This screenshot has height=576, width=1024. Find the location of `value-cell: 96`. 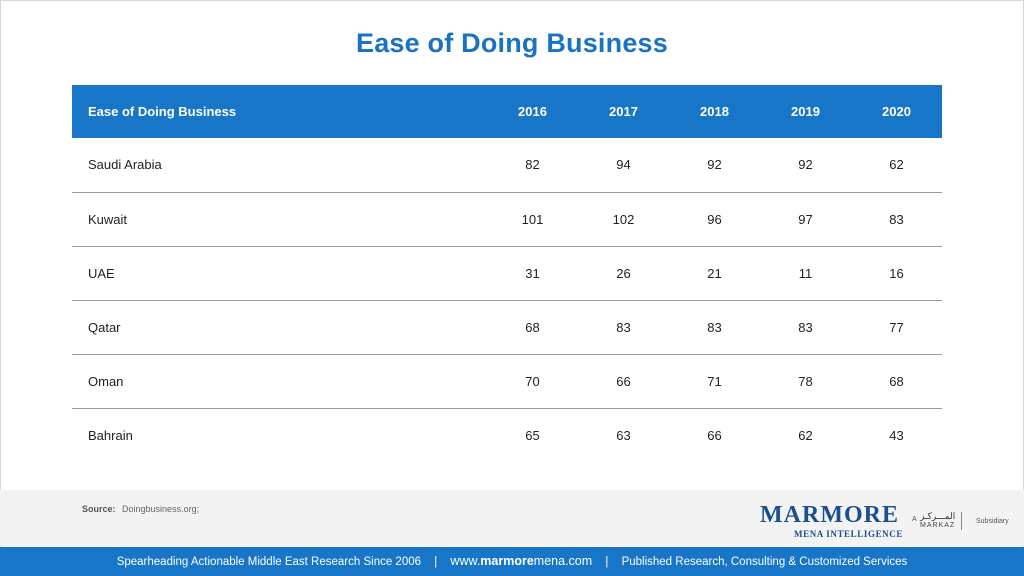

value-cell: 96 is located at coordinates (714, 219).